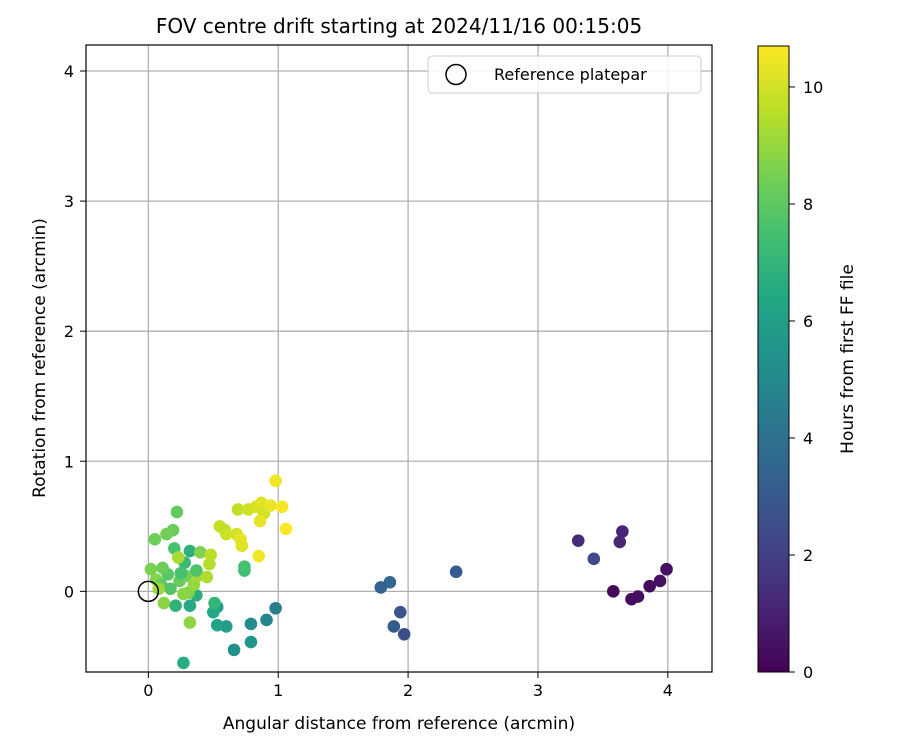 Image resolution: width=900 pixels, height=750 pixels. I want to click on legend: Reference platepar, so click(564, 74).